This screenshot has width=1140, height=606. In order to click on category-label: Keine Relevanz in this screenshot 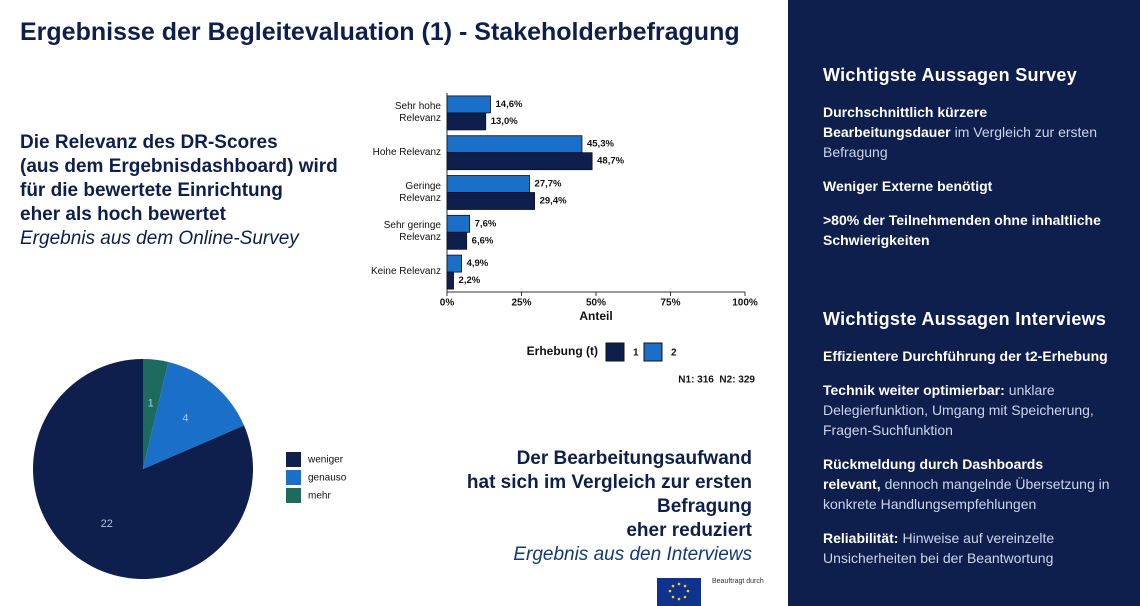, I will do `click(405, 272)`.